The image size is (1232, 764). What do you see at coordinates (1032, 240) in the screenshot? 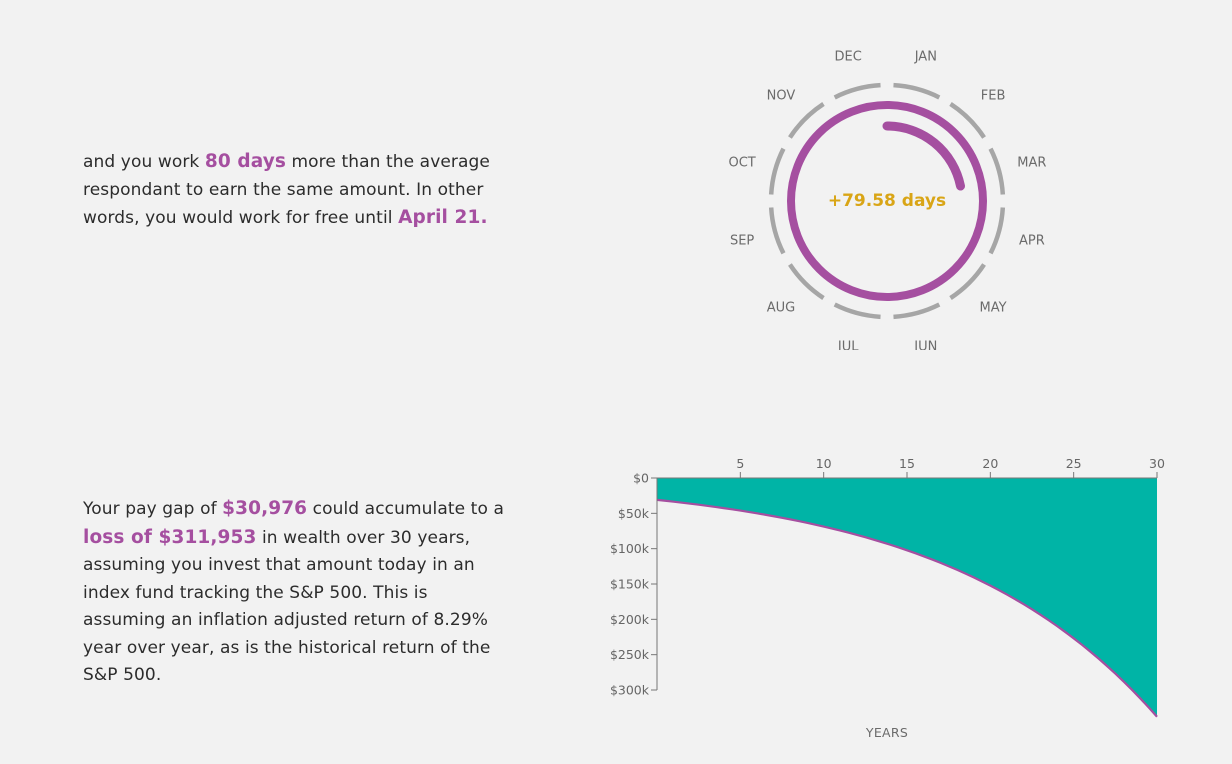
I see `month-label-apr: APR` at bounding box center [1032, 240].